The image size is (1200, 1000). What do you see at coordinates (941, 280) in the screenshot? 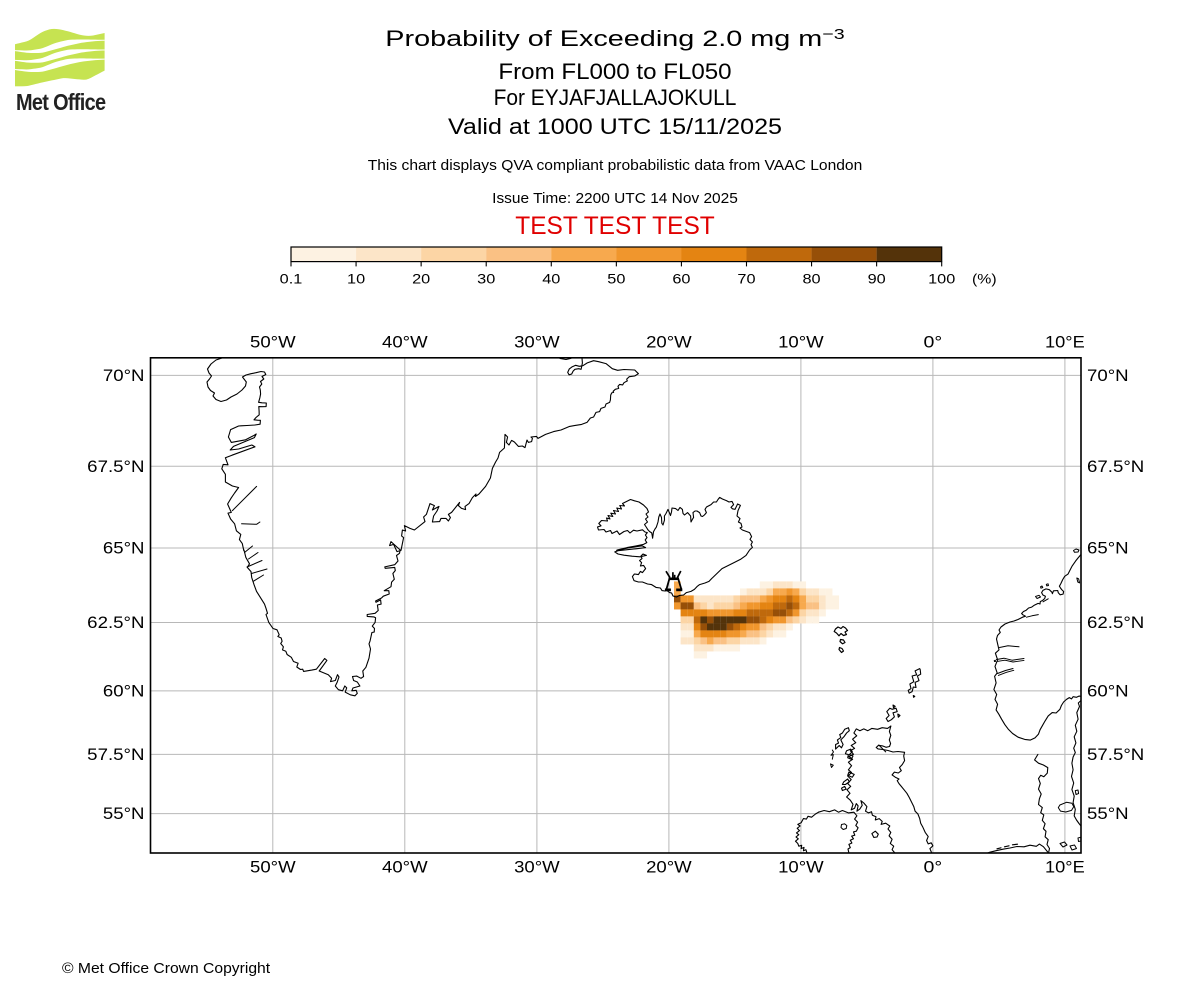
I see `svg-text: 100` at bounding box center [941, 280].